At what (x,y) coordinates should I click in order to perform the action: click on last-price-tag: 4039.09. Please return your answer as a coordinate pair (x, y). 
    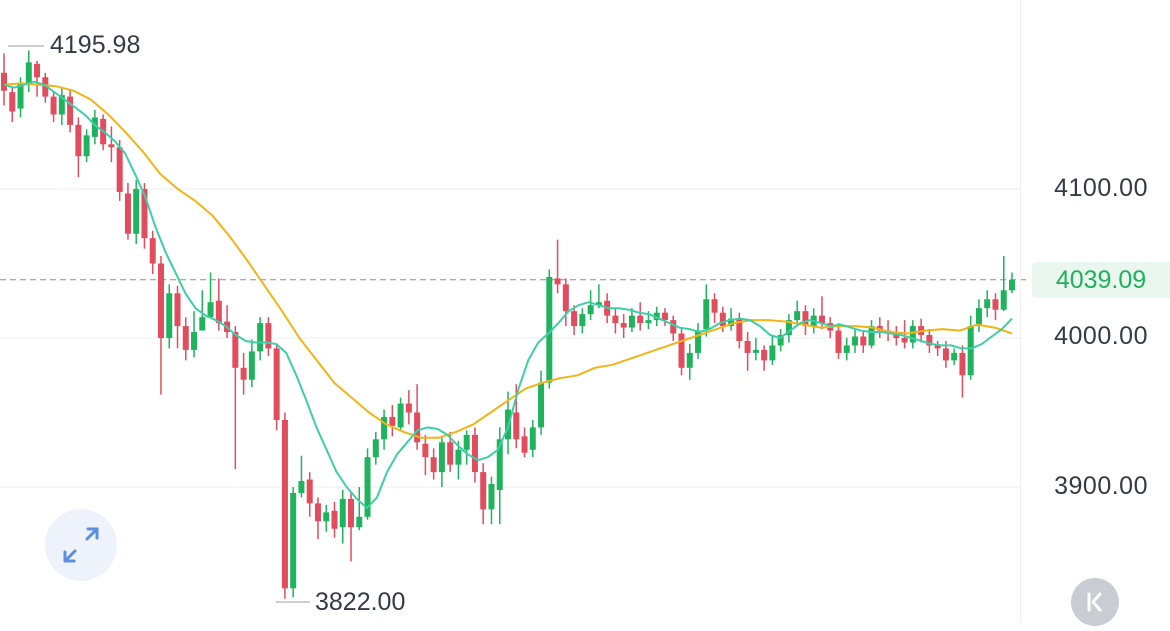
    Looking at the image, I should click on (1101, 280).